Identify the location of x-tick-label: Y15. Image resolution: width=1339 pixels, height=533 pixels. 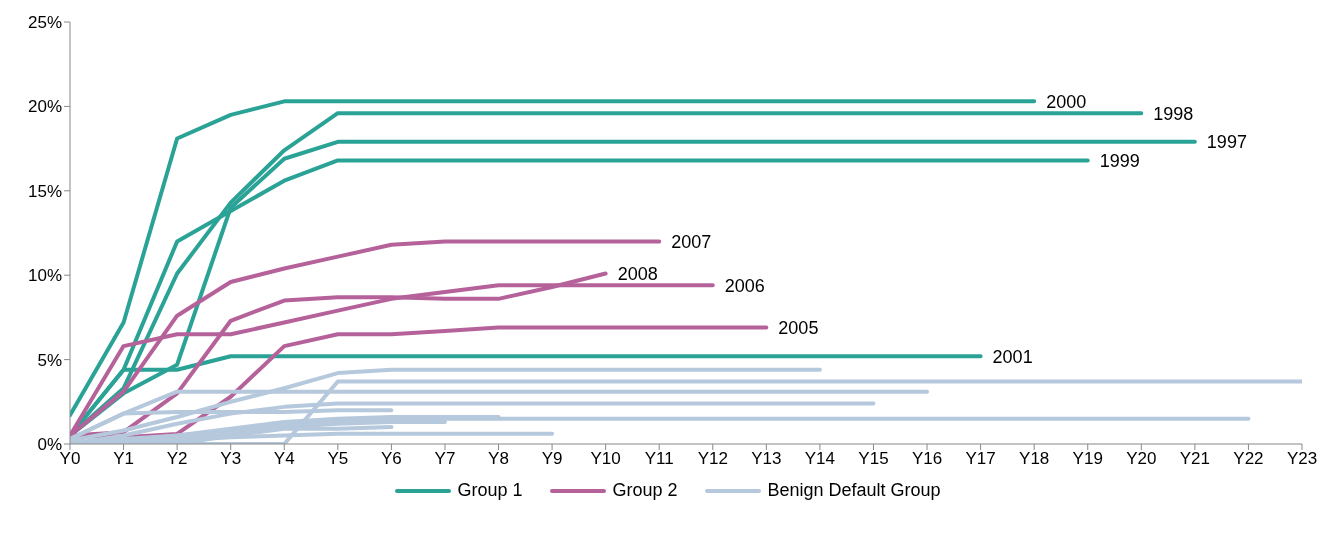
(873, 459).